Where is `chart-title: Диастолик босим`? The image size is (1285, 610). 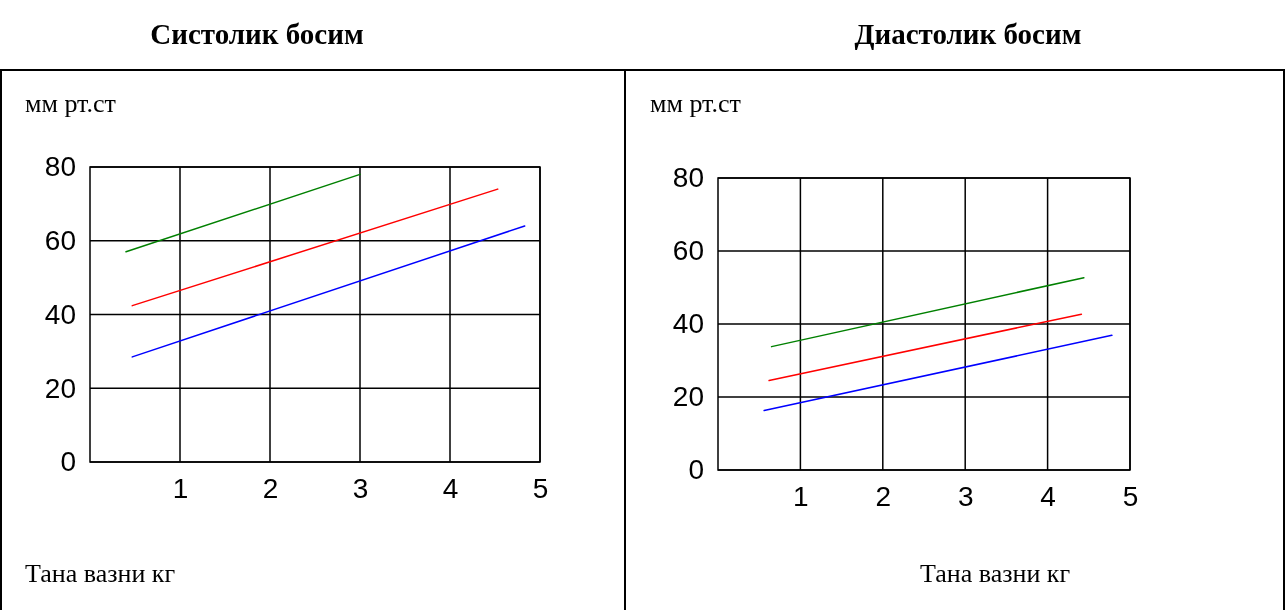 chart-title: Диастолик босим is located at coordinates (968, 34).